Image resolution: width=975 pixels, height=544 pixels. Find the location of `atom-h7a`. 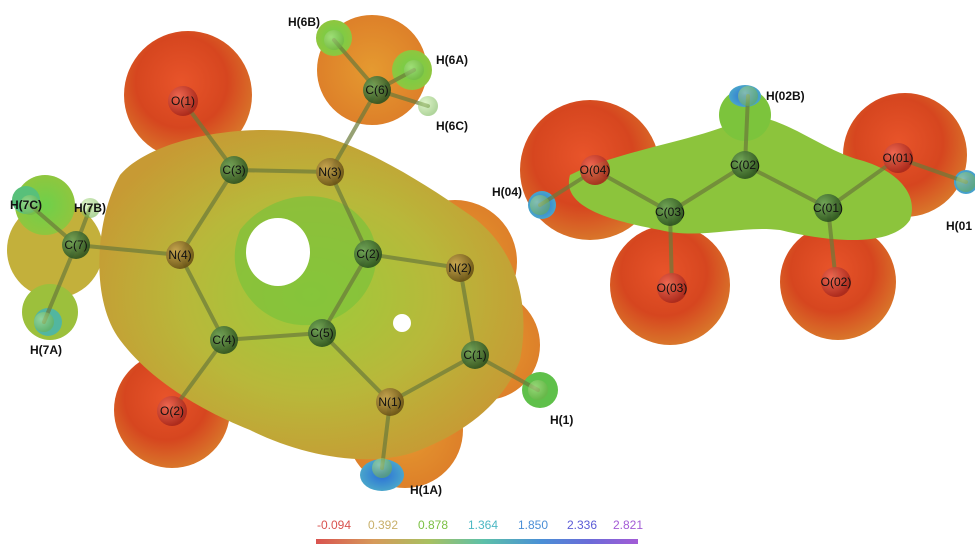

atom-h7a is located at coordinates (44, 322).